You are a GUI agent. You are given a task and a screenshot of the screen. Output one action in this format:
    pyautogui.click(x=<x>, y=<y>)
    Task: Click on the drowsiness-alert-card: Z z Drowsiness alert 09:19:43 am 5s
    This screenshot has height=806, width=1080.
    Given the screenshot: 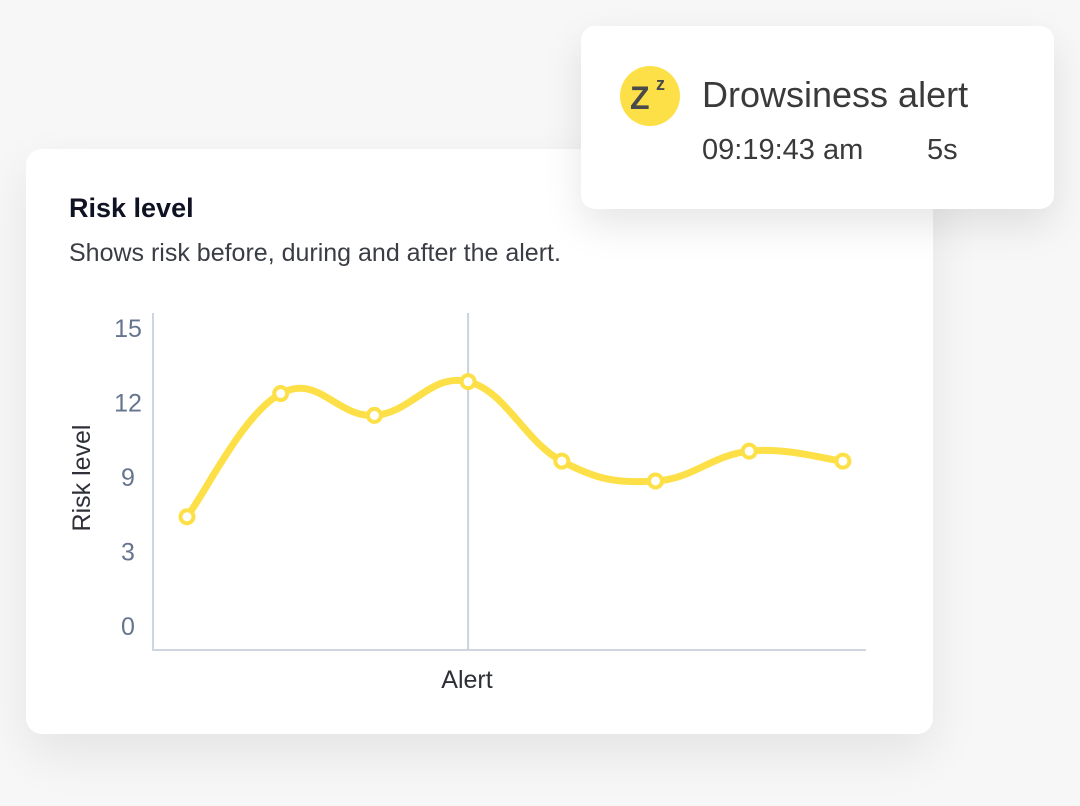 What is the action you would take?
    pyautogui.click(x=817, y=117)
    